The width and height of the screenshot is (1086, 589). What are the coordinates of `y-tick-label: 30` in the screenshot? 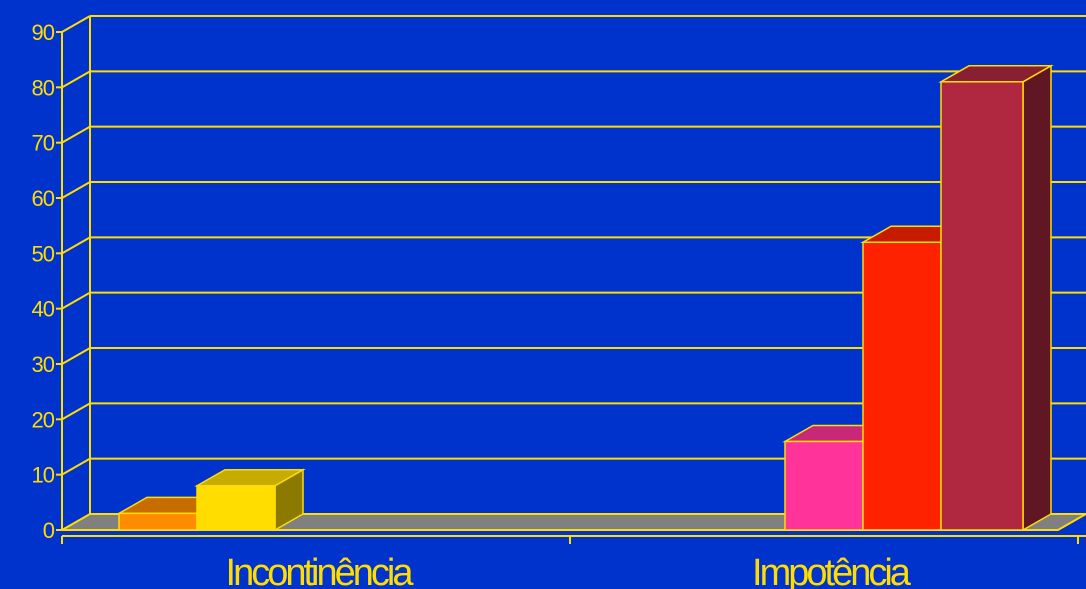 It's located at (43, 364).